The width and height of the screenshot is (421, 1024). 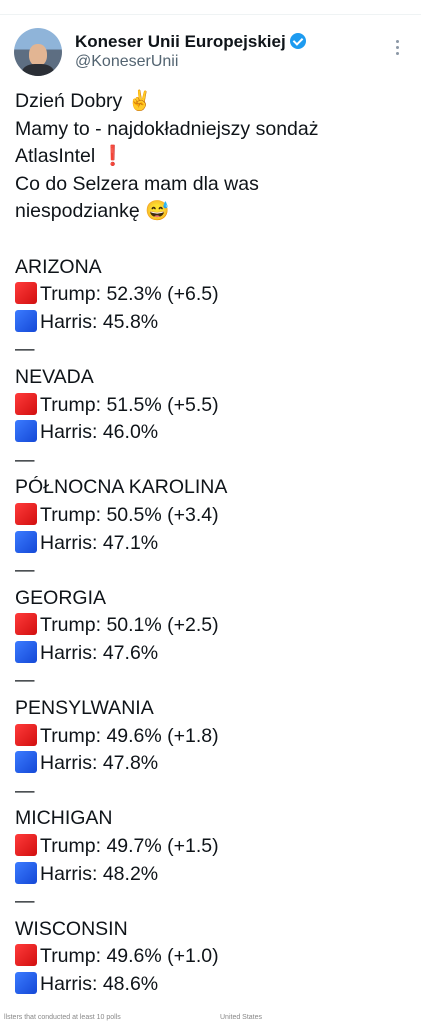 What do you see at coordinates (129, 846) in the screenshot?
I see `trump-text: Trump: 49.7% (+1.5)` at bounding box center [129, 846].